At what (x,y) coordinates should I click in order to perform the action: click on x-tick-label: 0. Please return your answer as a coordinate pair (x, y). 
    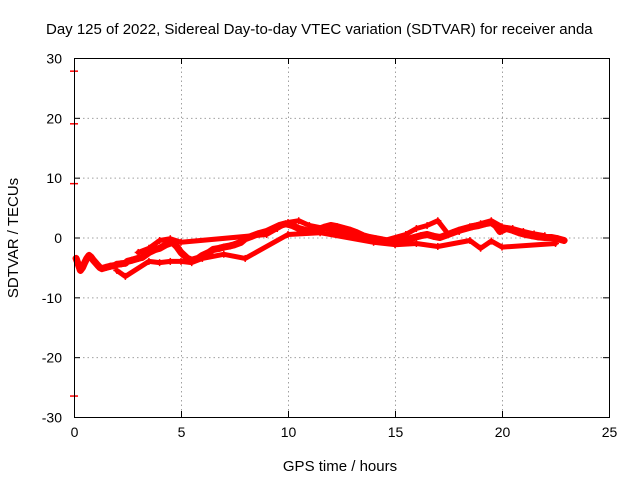
    Looking at the image, I should click on (75, 432).